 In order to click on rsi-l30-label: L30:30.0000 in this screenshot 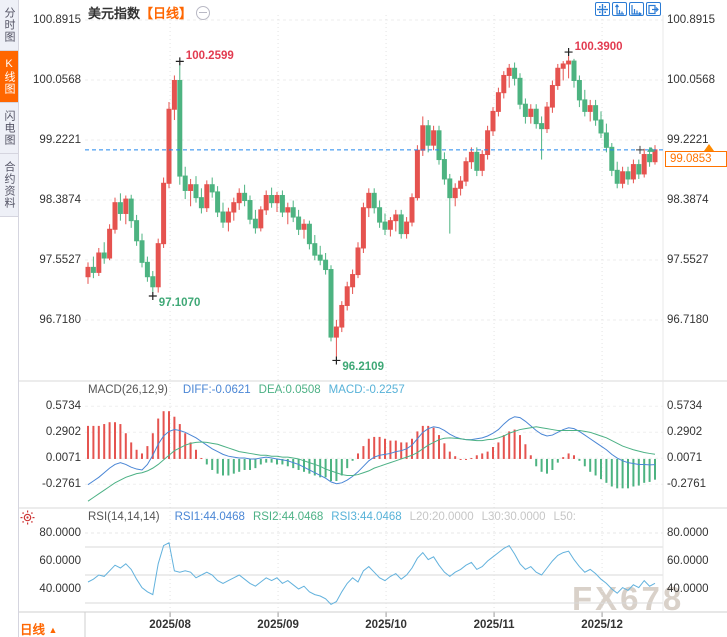, I will do `click(513, 517)`.